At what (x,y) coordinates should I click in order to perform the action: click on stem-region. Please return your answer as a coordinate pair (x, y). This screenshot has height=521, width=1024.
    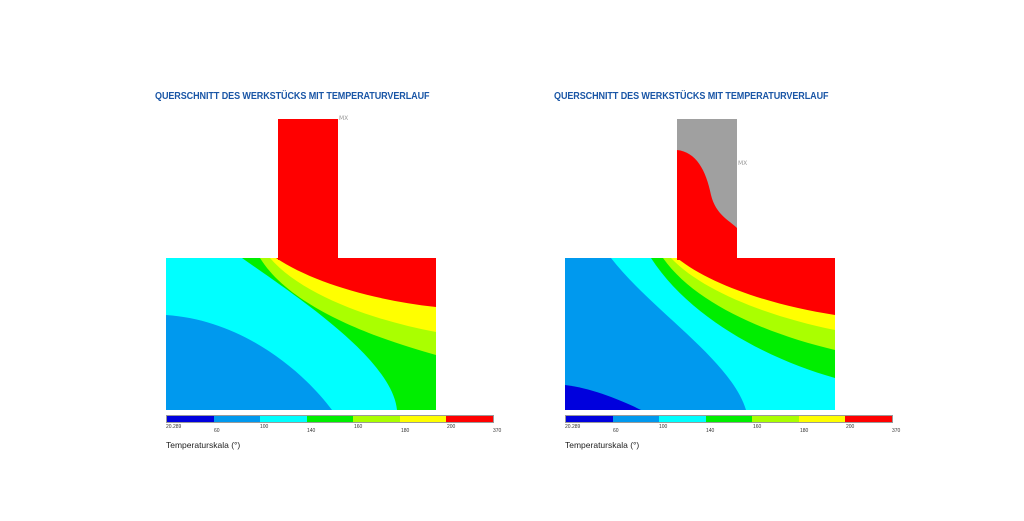
    Looking at the image, I should click on (308, 189).